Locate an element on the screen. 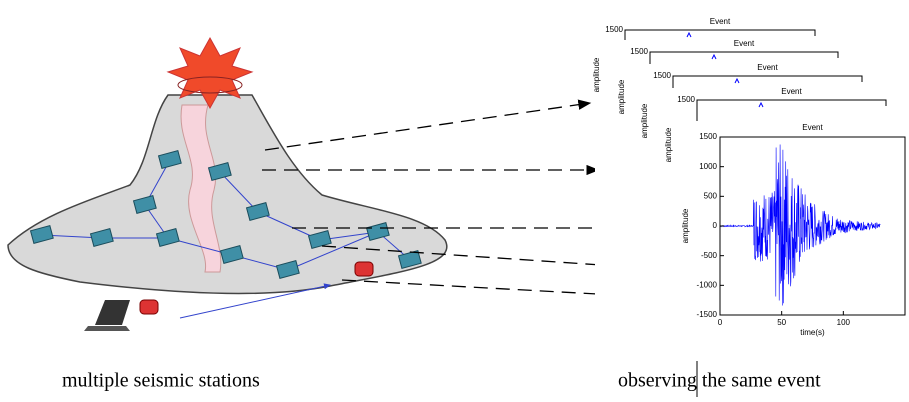  y-tick-label: -1000 is located at coordinates (707, 284).